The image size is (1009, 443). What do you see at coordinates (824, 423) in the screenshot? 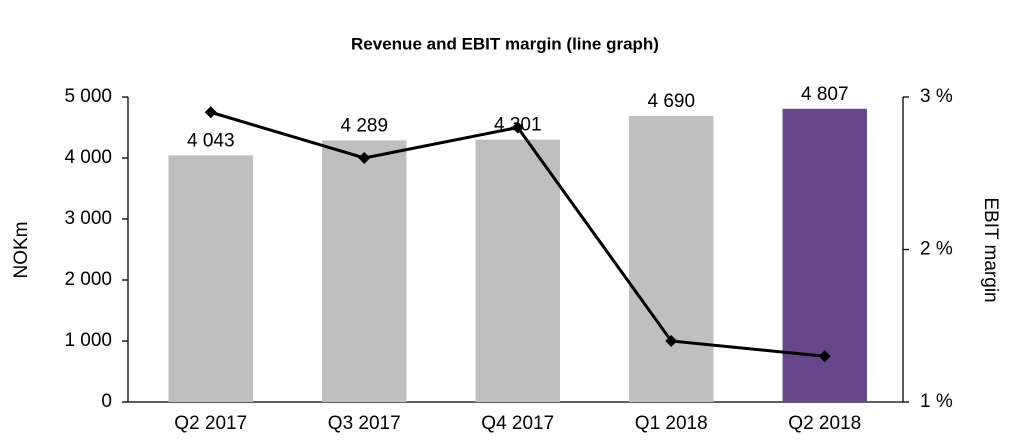
I see `x-tick-label: Q2 2018` at bounding box center [824, 423].